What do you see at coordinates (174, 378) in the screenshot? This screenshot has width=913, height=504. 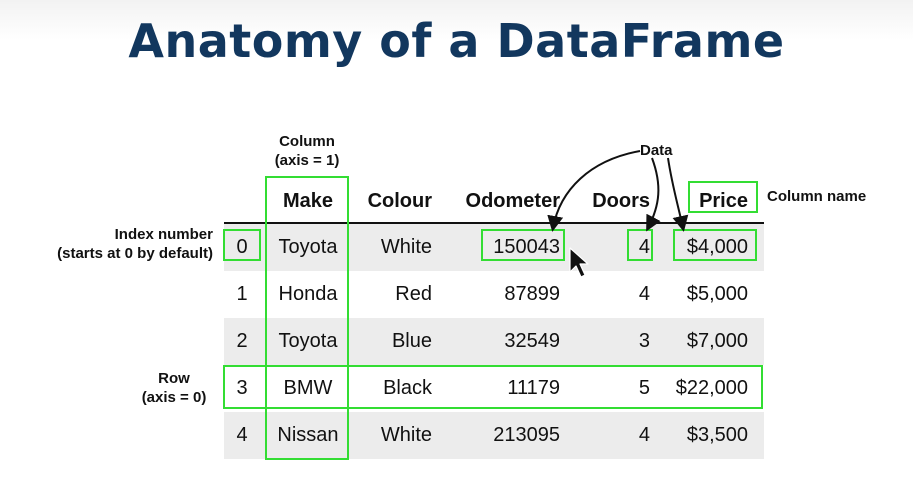 I see `row-annotation-line1: Row` at bounding box center [174, 378].